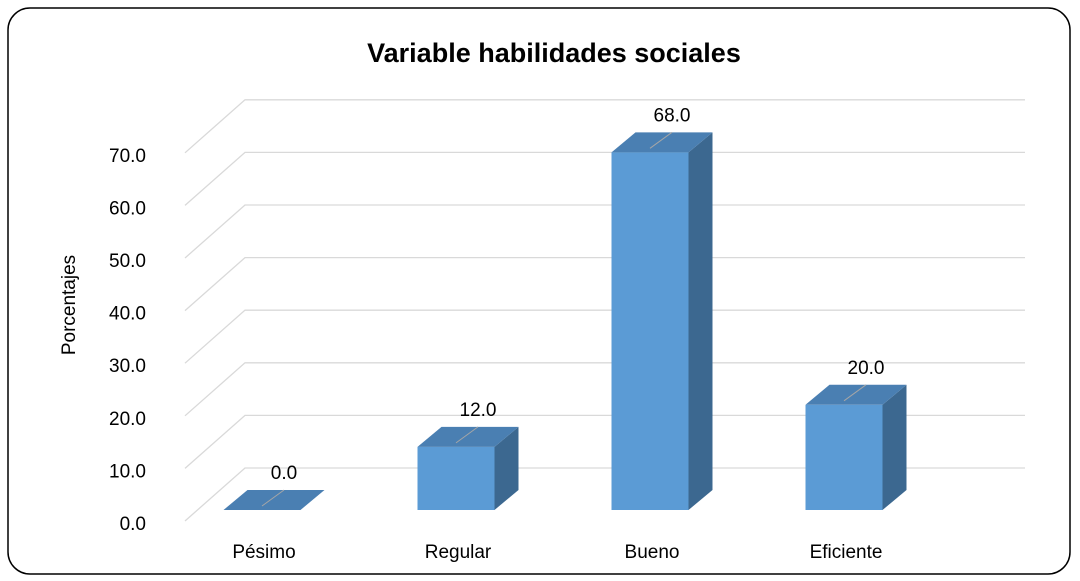 This screenshot has height=581, width=1080. Describe the element at coordinates (69, 305) in the screenshot. I see `y-axis-label: Porcentajes` at that location.